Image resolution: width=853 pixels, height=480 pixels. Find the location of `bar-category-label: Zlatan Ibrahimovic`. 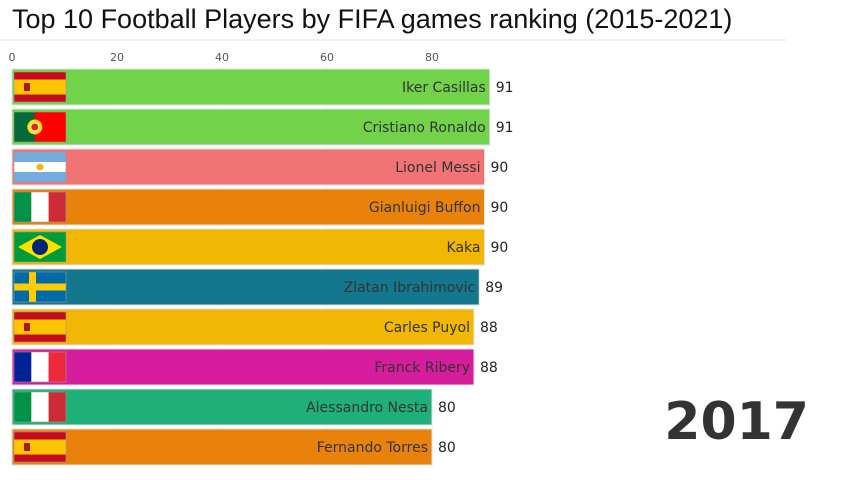

bar-category-label: Zlatan Ibrahimovic is located at coordinates (410, 288).